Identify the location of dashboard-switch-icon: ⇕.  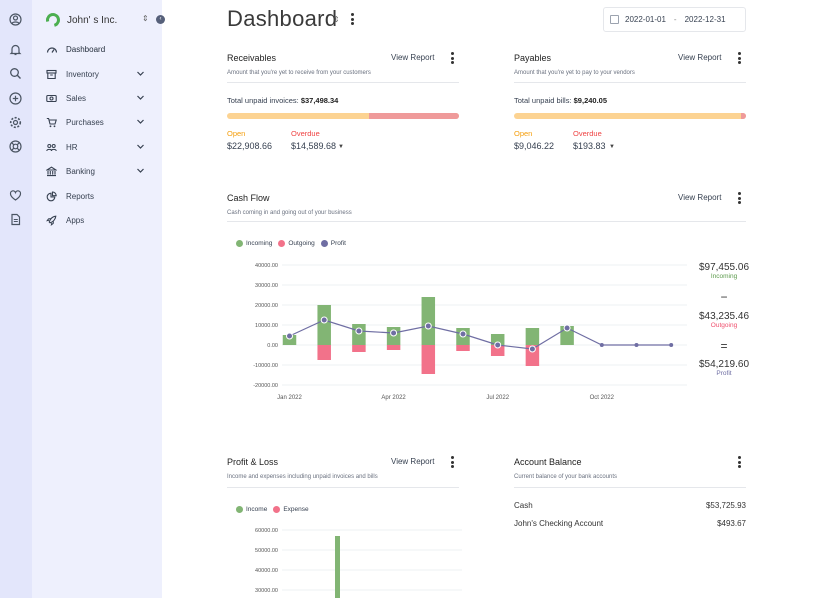
(336, 19).